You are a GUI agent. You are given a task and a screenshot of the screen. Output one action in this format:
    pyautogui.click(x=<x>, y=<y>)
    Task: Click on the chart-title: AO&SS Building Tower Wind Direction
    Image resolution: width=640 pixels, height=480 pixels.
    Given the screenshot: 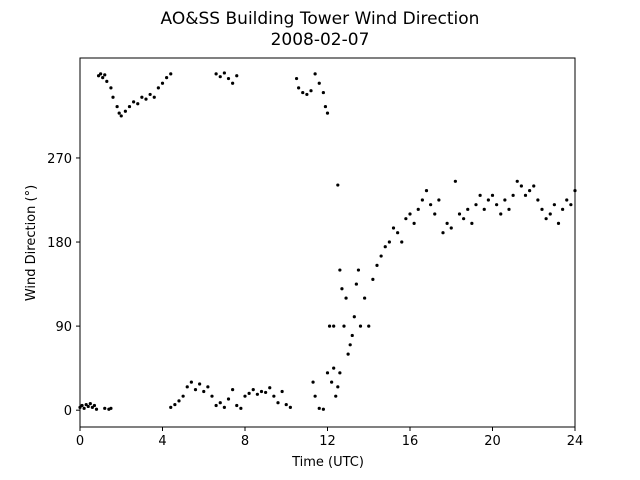 What is the action you would take?
    pyautogui.click(x=320, y=19)
    